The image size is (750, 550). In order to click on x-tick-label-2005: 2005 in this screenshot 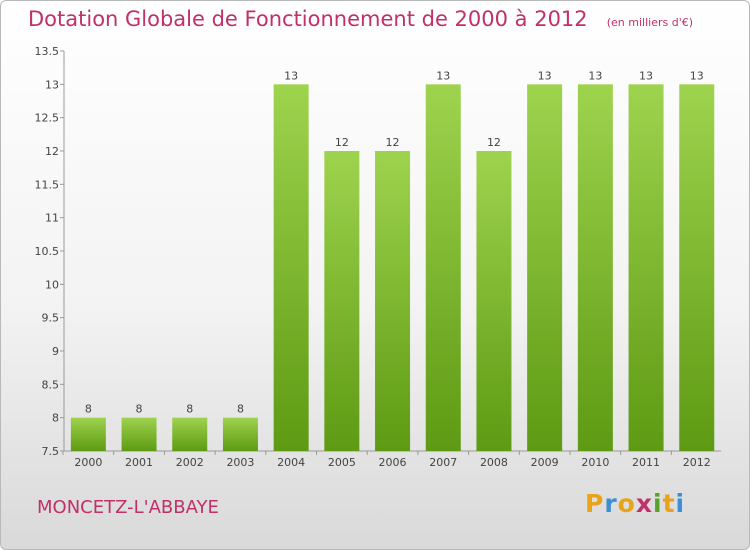, I will do `click(342, 462)`.